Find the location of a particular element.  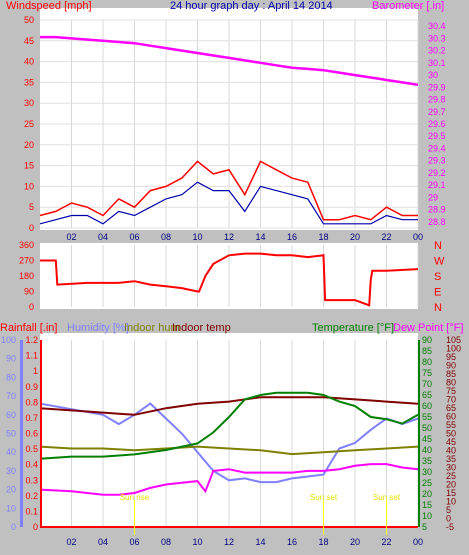

baro-y-tick-label: 30 is located at coordinates (433, 75).